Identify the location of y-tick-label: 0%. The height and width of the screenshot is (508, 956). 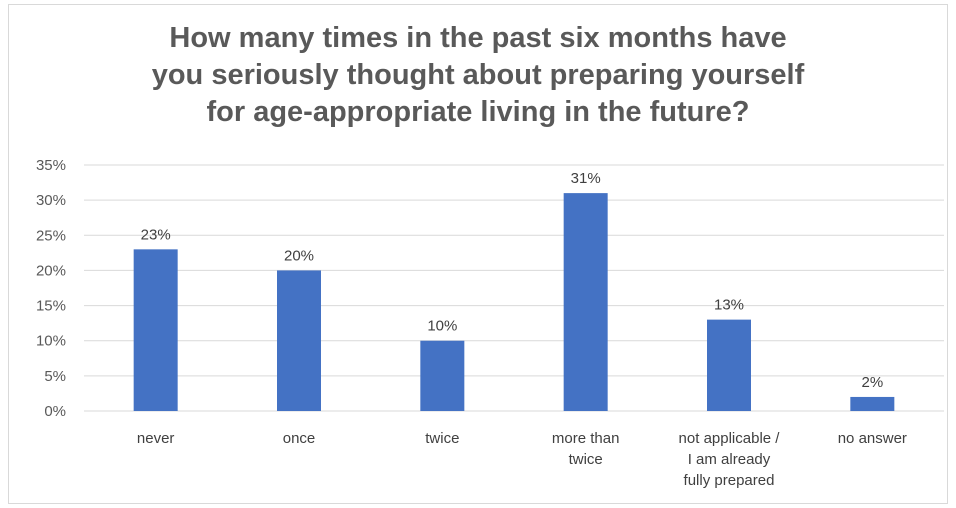
(55, 411).